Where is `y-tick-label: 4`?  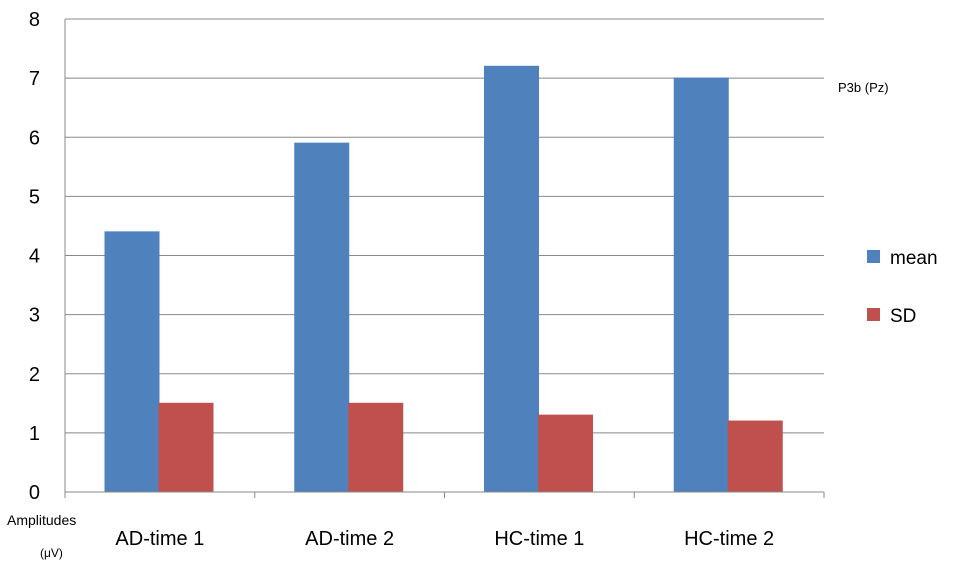
y-tick-label: 4 is located at coordinates (34, 257).